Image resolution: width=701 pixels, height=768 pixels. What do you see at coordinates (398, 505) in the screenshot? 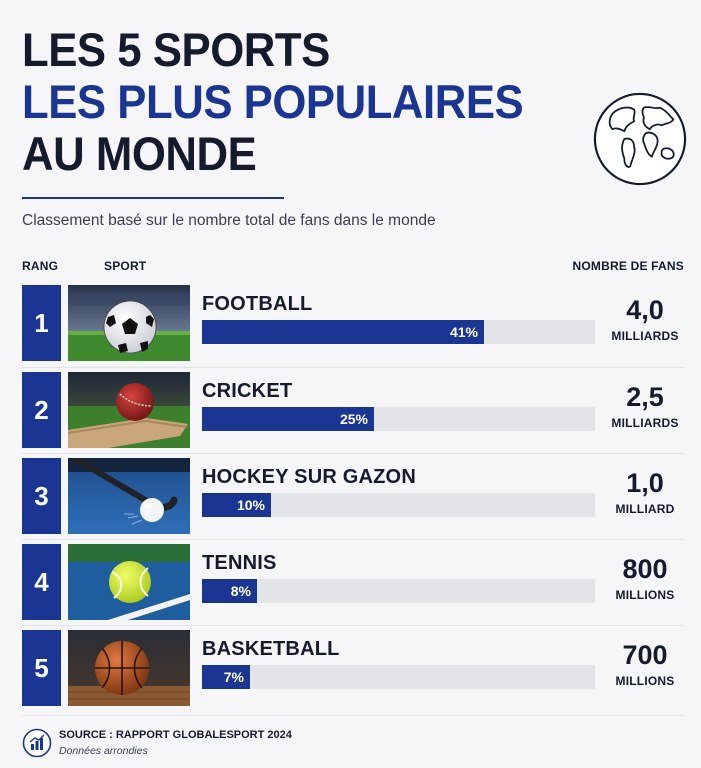
I see `bar-track: 10%` at bounding box center [398, 505].